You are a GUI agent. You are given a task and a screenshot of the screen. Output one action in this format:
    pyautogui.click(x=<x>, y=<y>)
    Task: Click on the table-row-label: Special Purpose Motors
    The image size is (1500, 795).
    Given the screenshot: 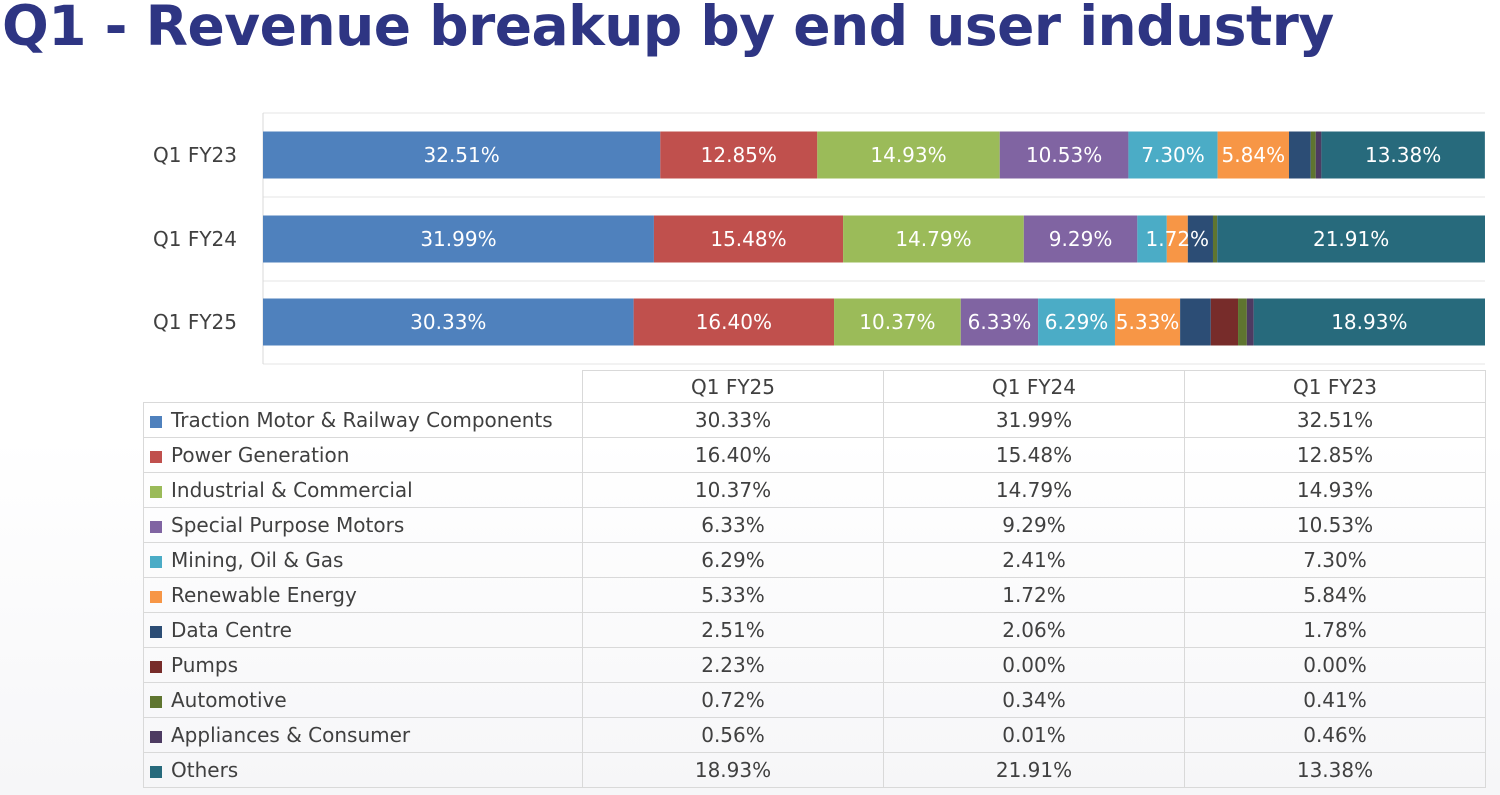 What is the action you would take?
    pyautogui.click(x=288, y=525)
    